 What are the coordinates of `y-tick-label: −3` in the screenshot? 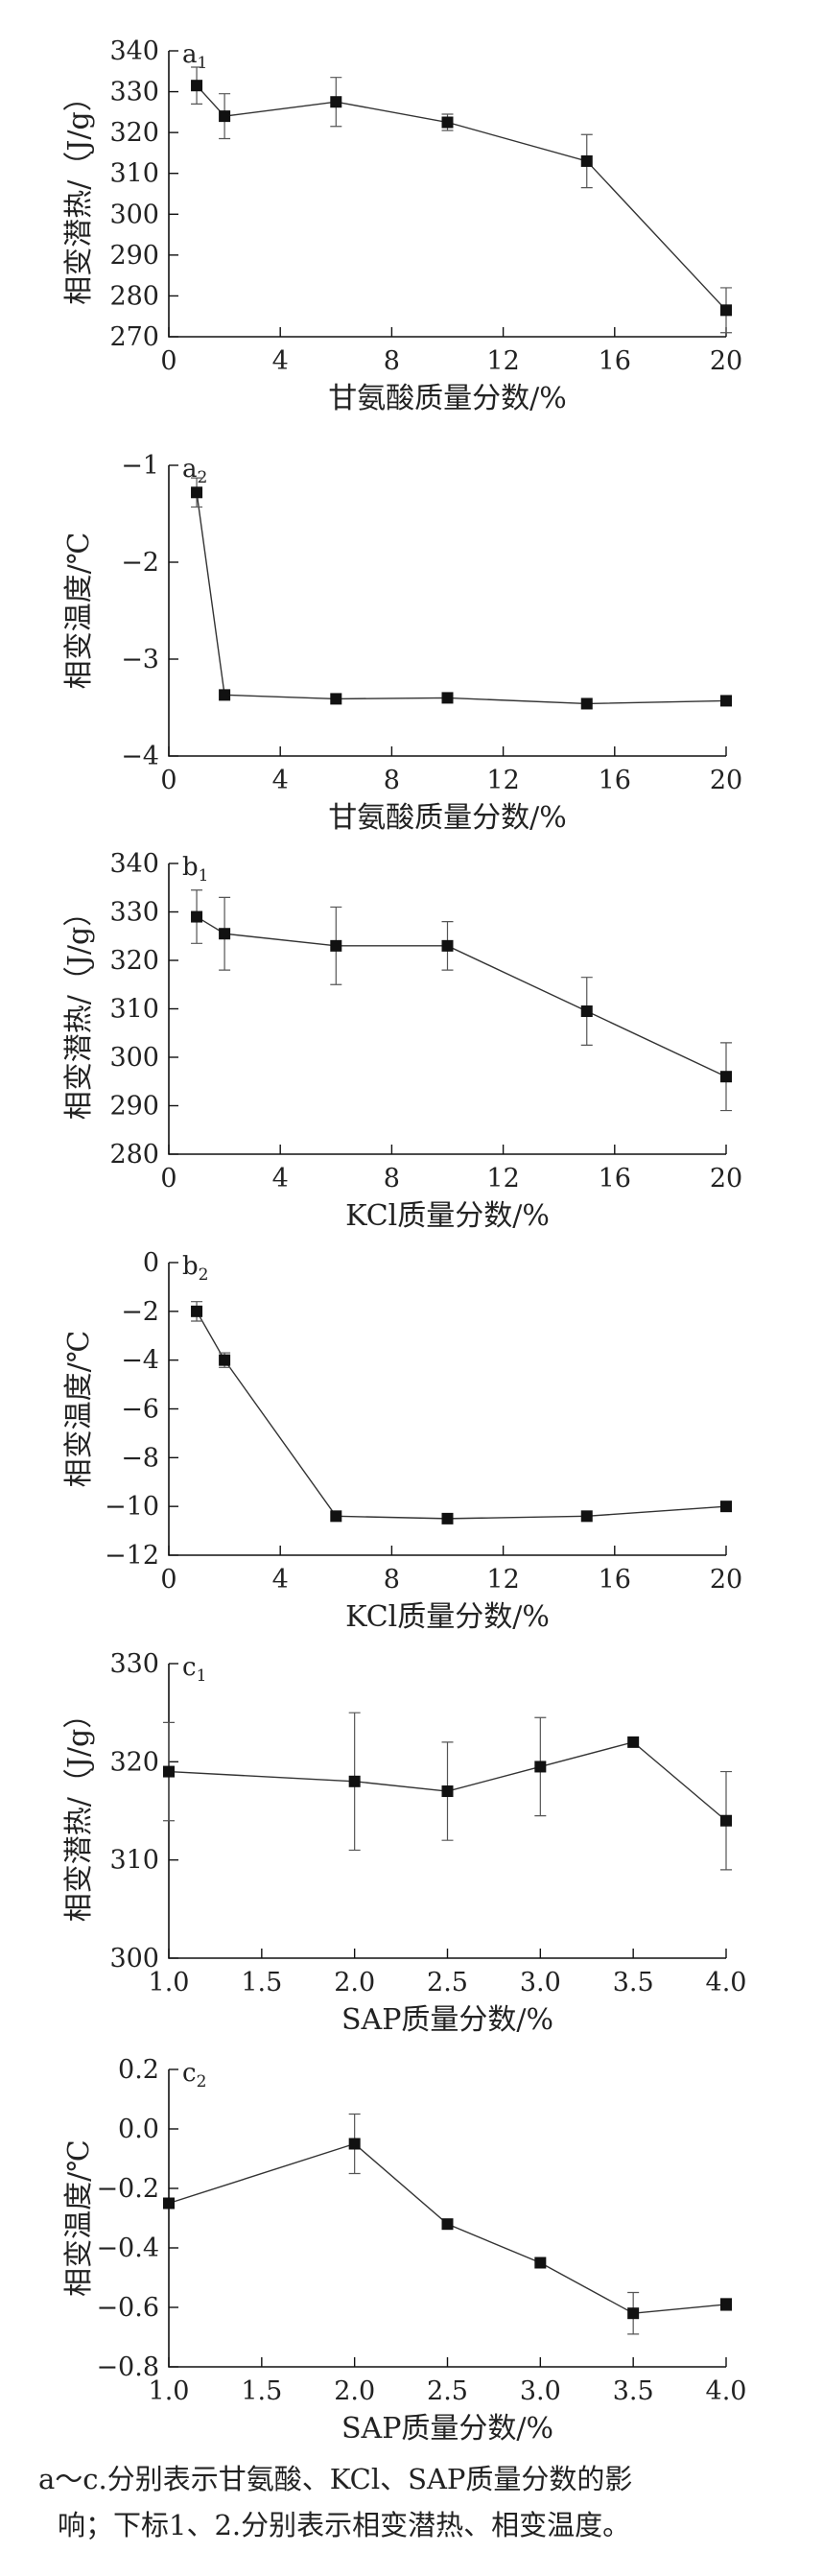 It's located at (140, 659).